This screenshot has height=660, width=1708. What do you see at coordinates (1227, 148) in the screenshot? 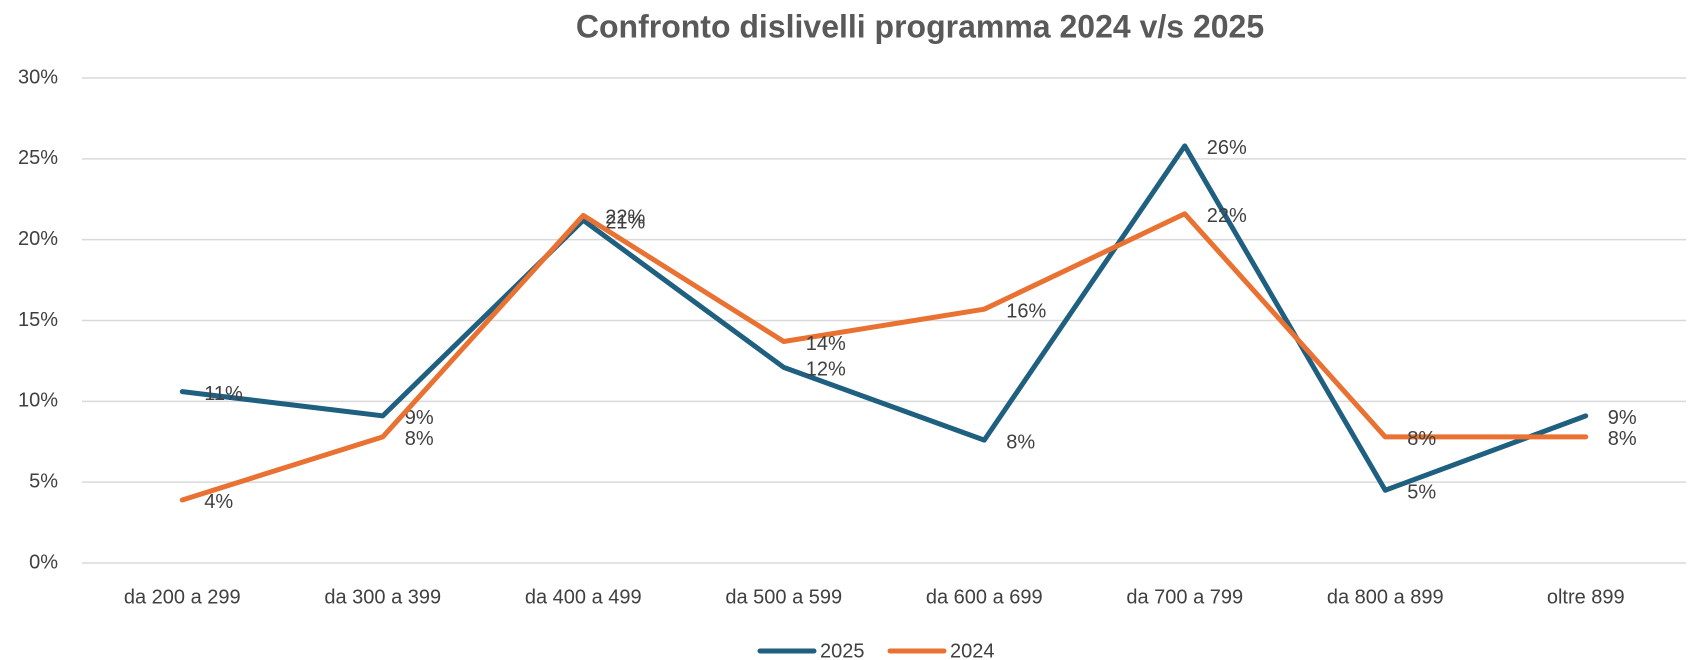
I see `data-label: 26%` at bounding box center [1227, 148].